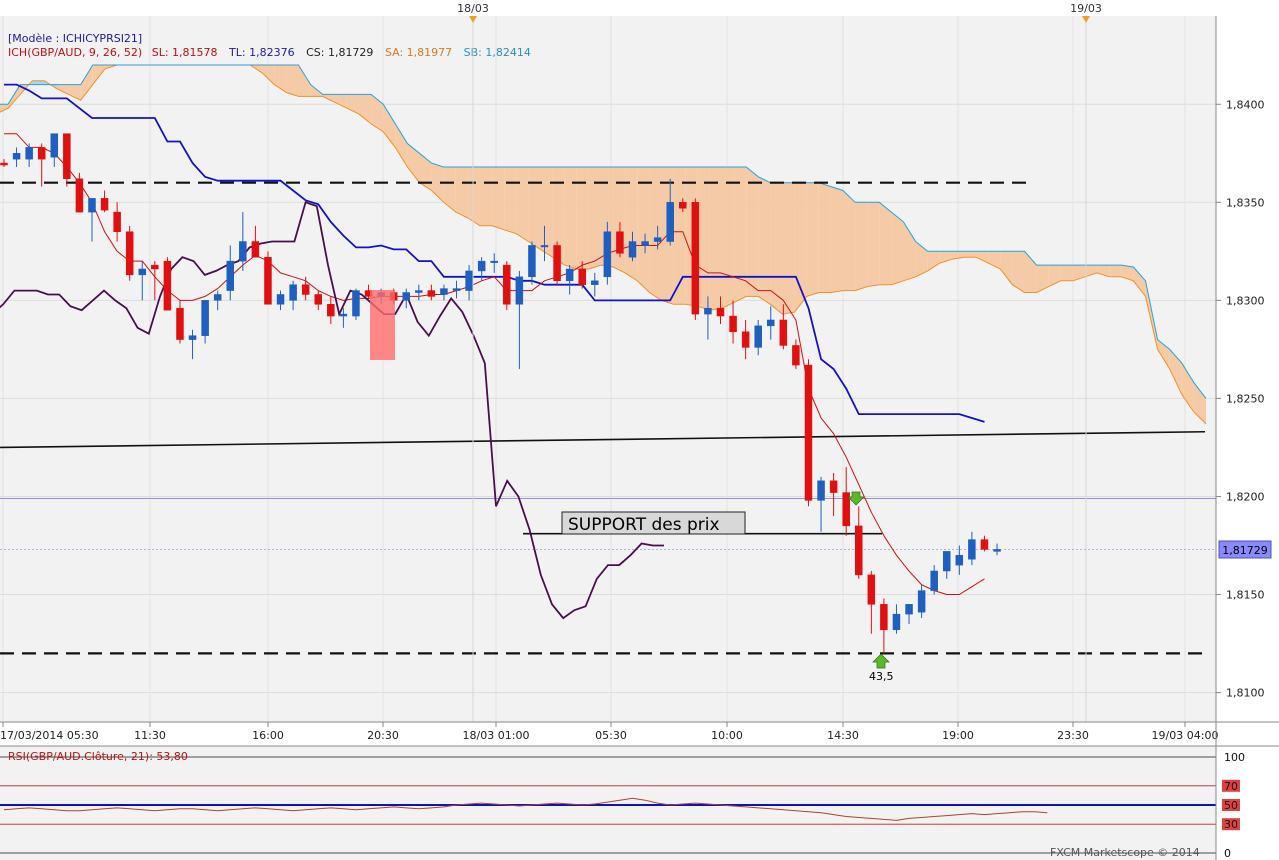 Image resolution: width=1279 pixels, height=860 pixels. Describe the element at coordinates (1073, 735) in the screenshot. I see `x-tick-label: 23:30` at that location.